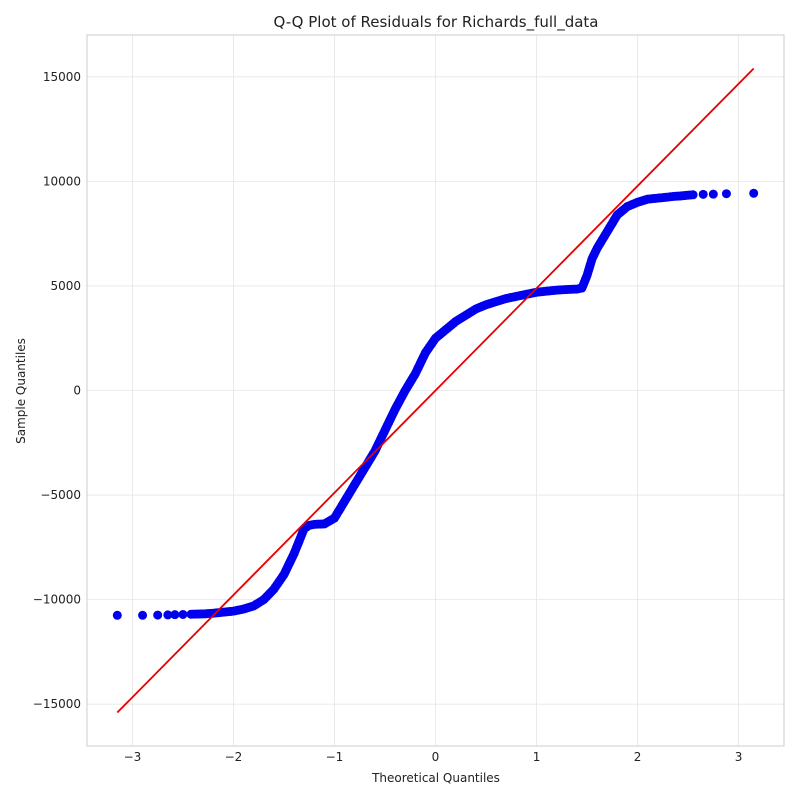 The height and width of the screenshot is (800, 800). I want to click on x-axis-label: Theoretical Quantiles, so click(435, 778).